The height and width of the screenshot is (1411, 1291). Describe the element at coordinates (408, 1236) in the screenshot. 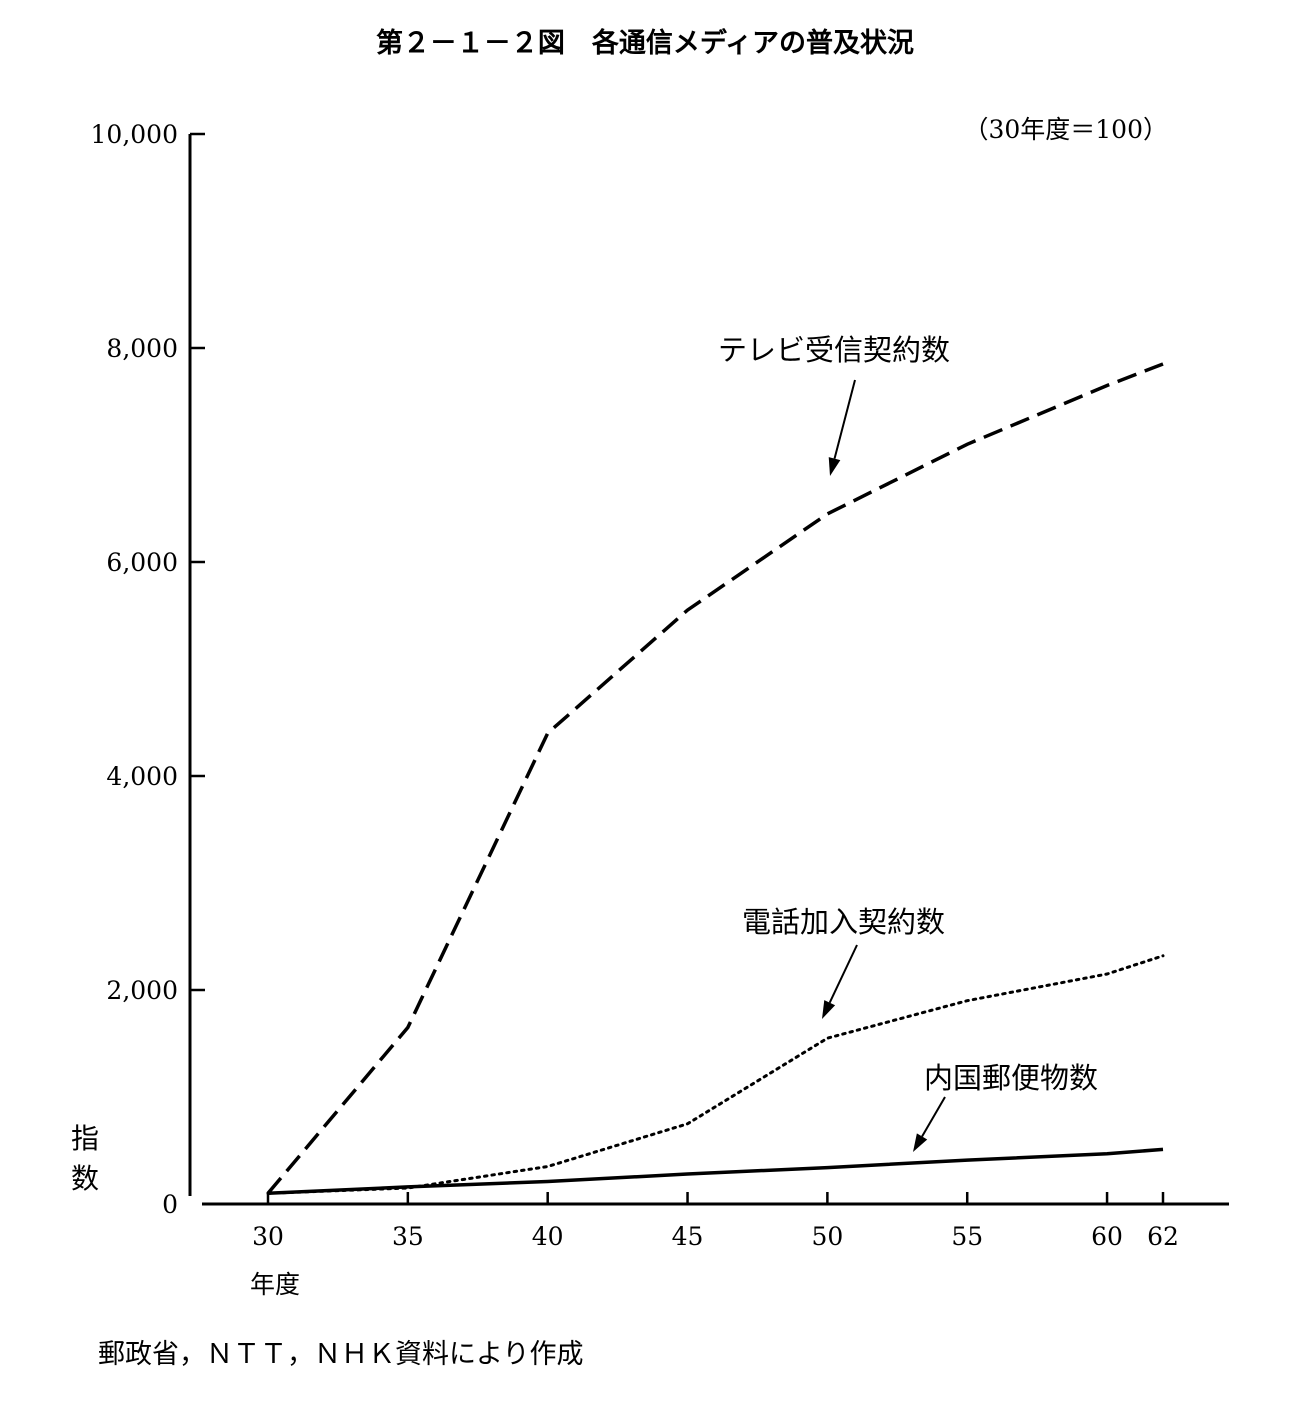

I see `x-tick-label: 35` at that location.